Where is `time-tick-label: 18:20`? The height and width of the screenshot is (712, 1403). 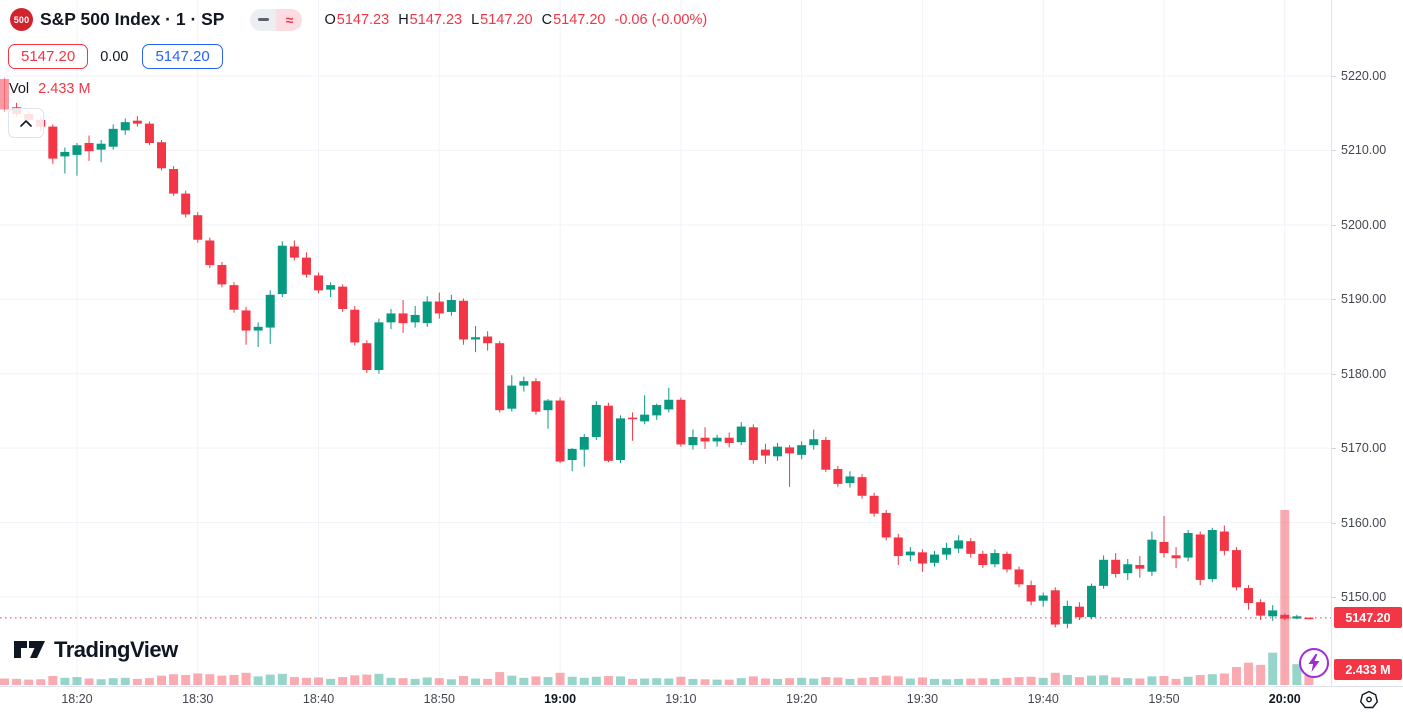
time-tick-label: 18:20 is located at coordinates (77, 699).